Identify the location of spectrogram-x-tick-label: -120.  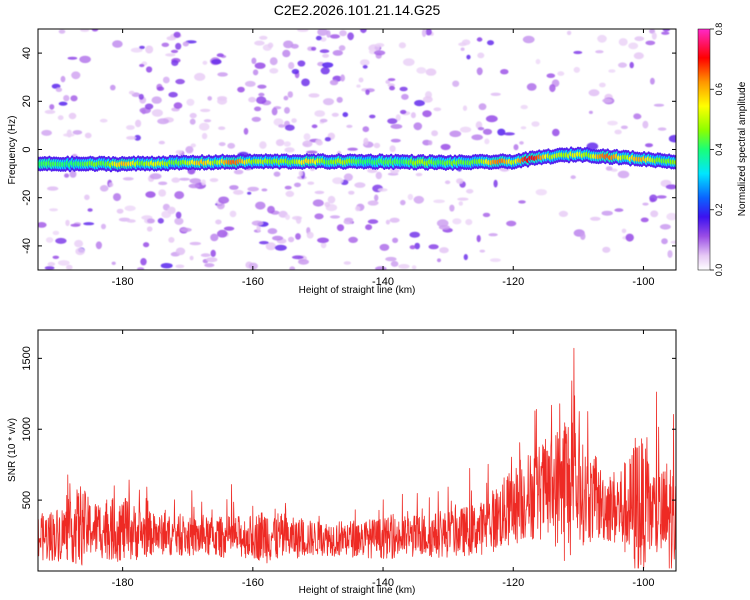
(513, 282).